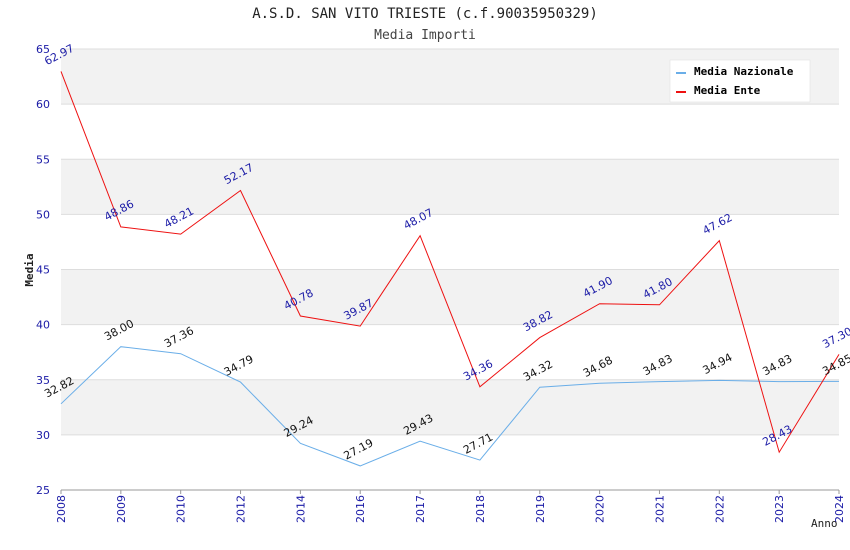 The width and height of the screenshot is (850, 550). I want to click on x-tick-label: 2023, so click(779, 509).